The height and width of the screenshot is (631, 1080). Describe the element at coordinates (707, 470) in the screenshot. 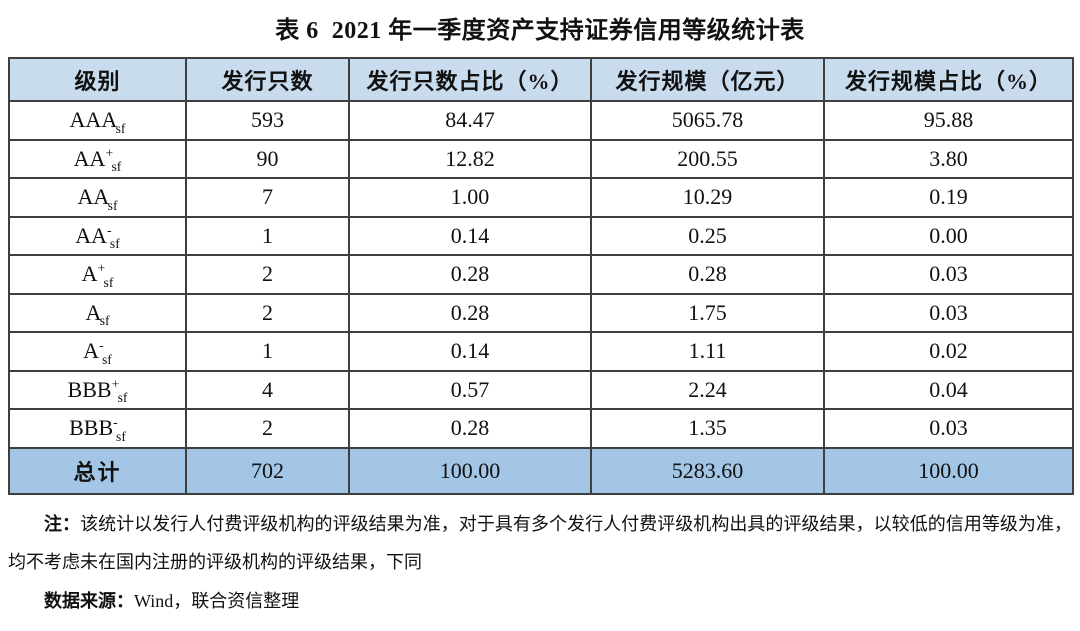

I see `value-cell: 5283.60` at that location.